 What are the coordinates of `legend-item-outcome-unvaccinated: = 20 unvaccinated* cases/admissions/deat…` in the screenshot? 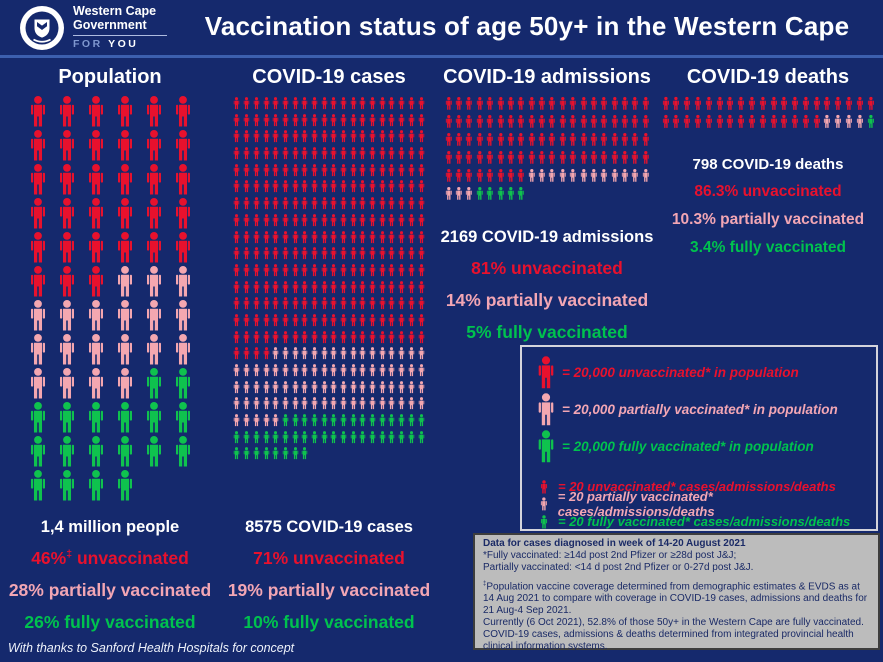 It's located at (700, 487).